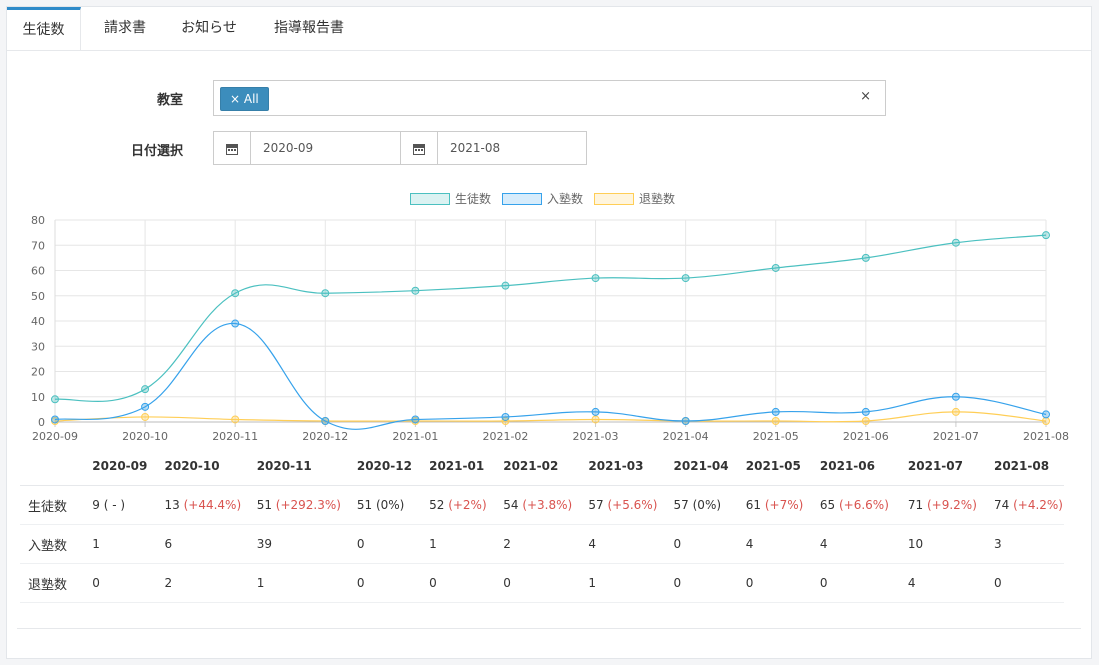 Image resolution: width=1099 pixels, height=665 pixels. I want to click on divider, so click(549, 628).